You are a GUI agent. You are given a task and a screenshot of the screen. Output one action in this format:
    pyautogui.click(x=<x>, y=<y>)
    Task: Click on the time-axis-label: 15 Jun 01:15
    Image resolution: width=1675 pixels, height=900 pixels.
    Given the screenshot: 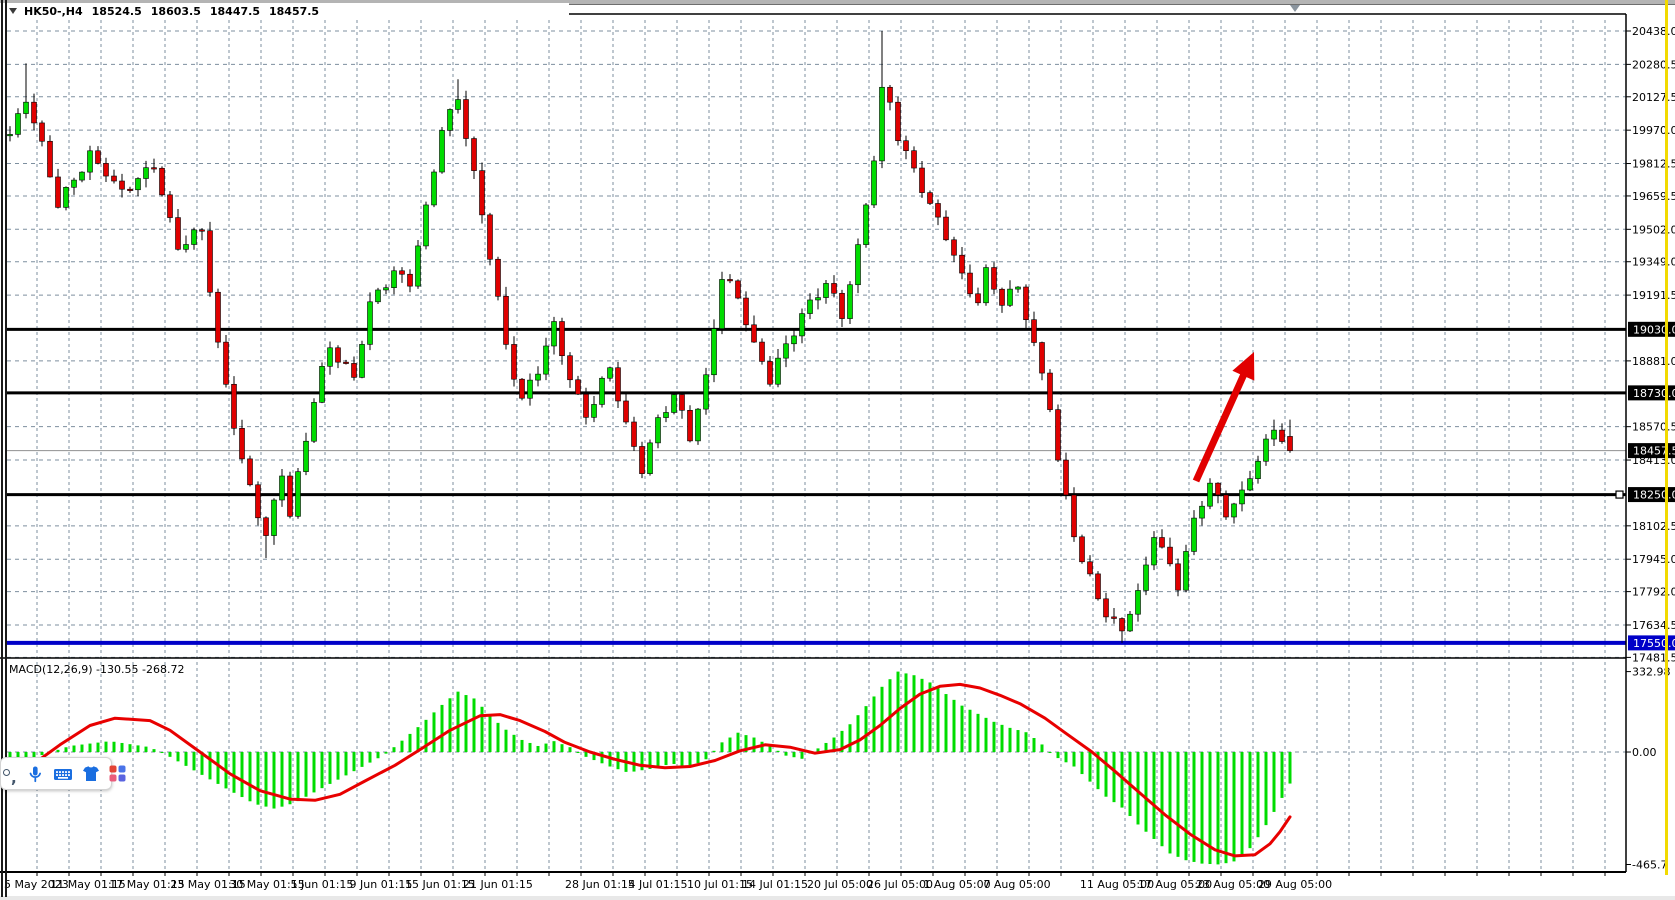 What is the action you would take?
    pyautogui.click(x=440, y=884)
    